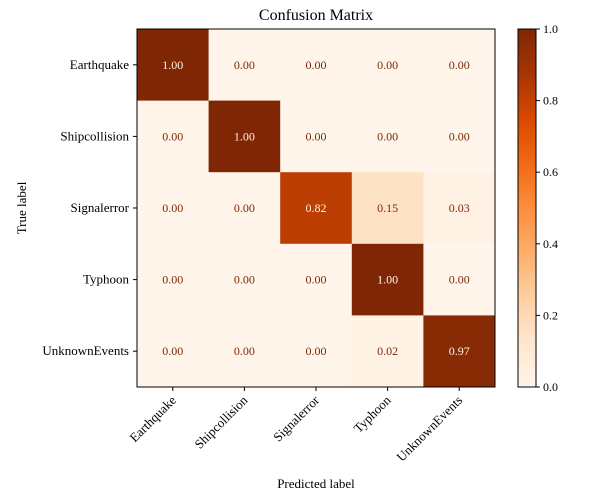 The image size is (600, 500). What do you see at coordinates (550, 244) in the screenshot?
I see `colorbar-tick-label: 0.4` at bounding box center [550, 244].